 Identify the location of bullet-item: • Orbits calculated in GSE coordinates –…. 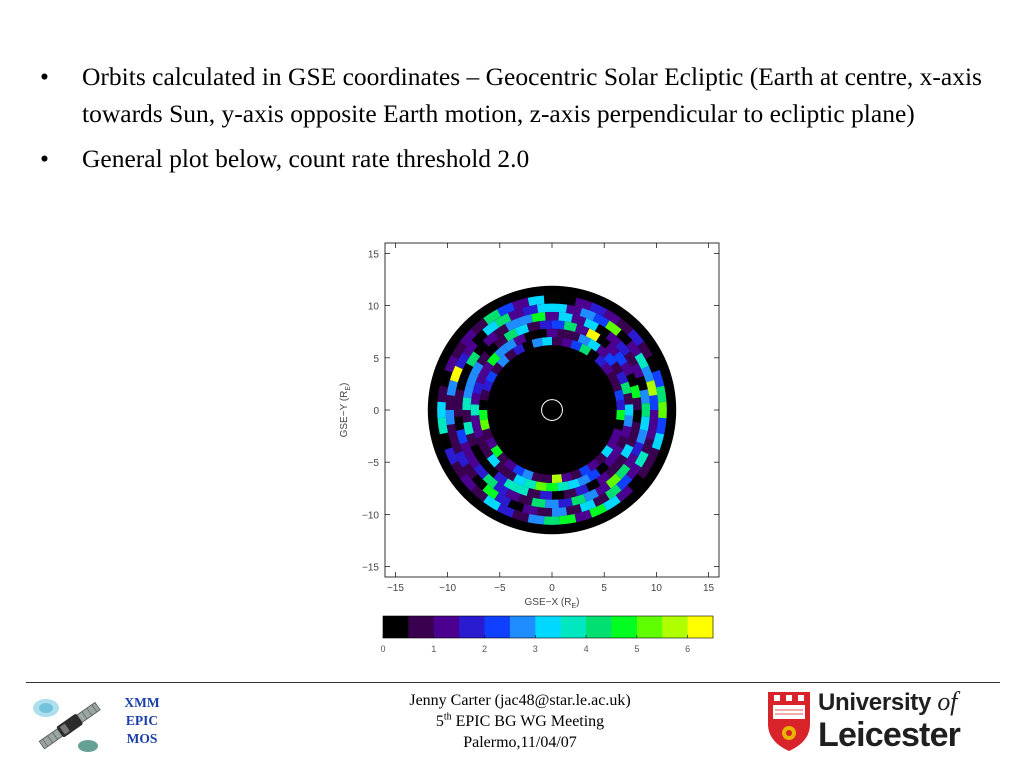
(520, 95).